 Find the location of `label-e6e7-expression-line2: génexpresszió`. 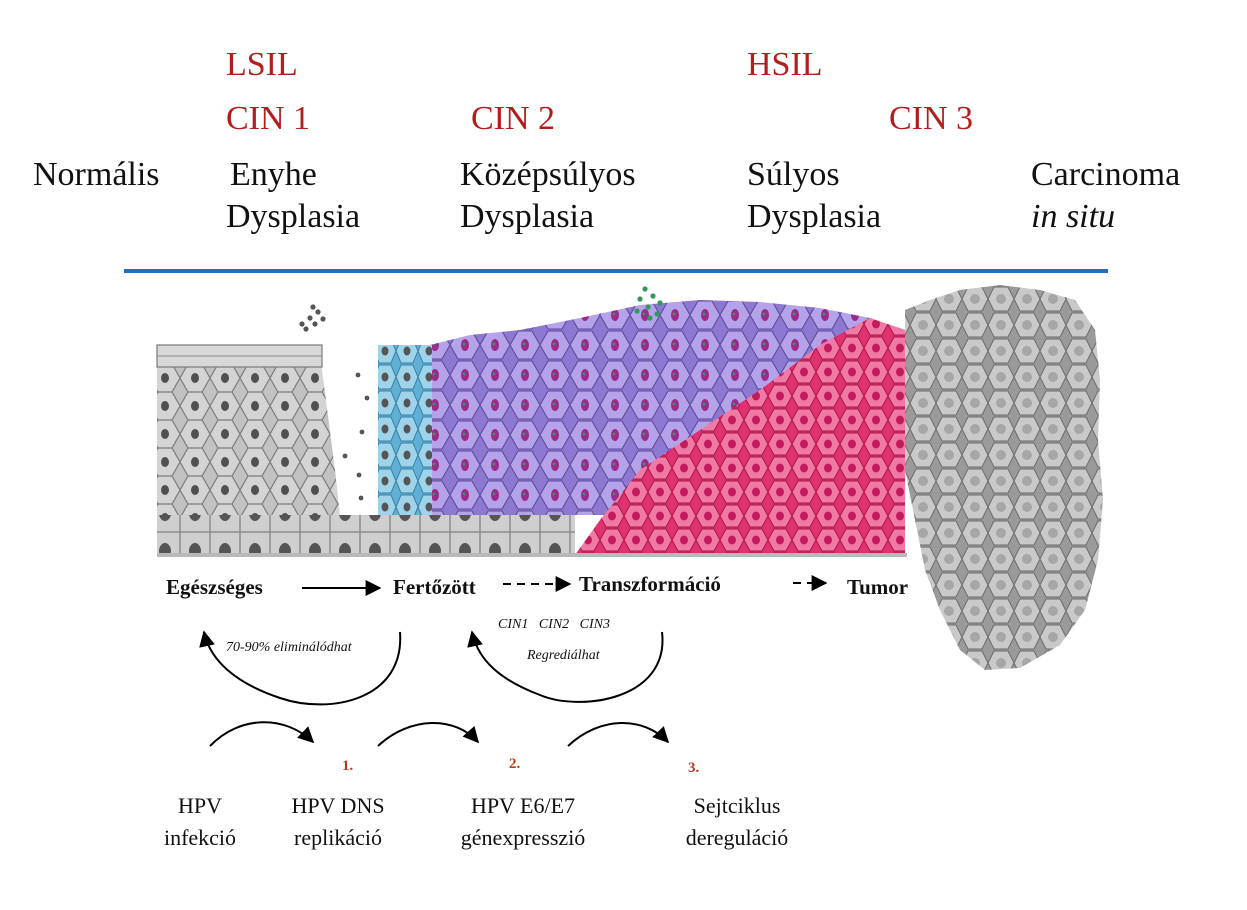

label-e6e7-expression-line2: génexpresszió is located at coordinates (523, 837).